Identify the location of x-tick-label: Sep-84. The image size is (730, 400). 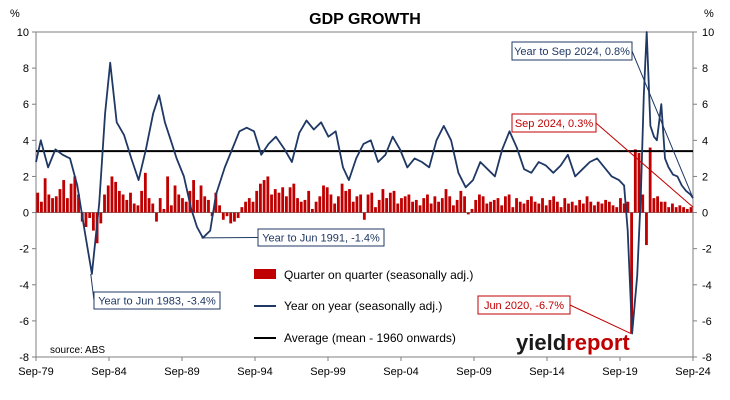
(108, 372).